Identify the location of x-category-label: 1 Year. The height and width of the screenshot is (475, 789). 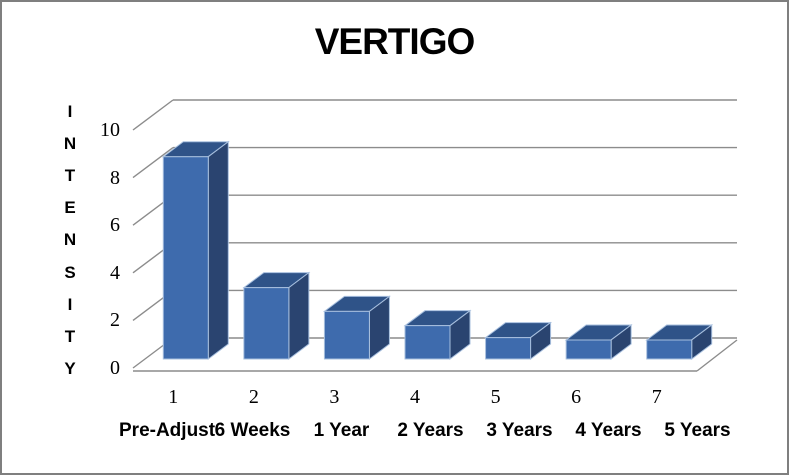
(341, 430).